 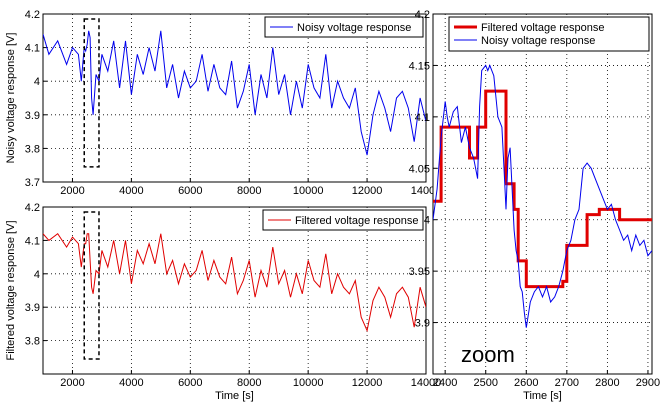 What do you see at coordinates (234, 282) in the screenshot?
I see `series-line` at bounding box center [234, 282].